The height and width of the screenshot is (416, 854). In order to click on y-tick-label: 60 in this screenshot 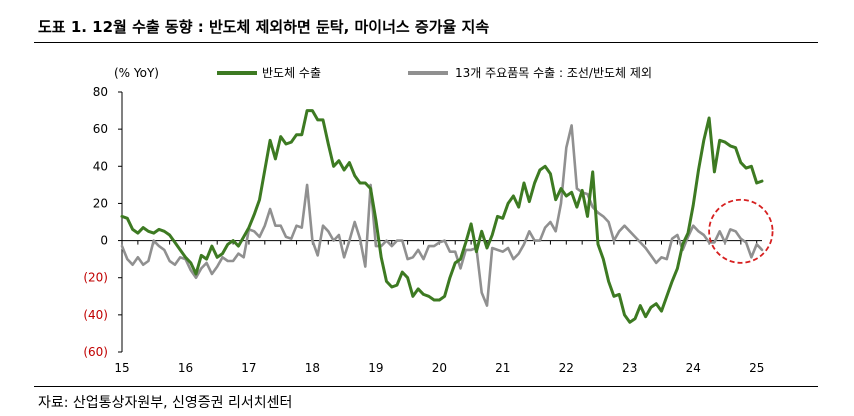, I will do `click(100, 129)`.